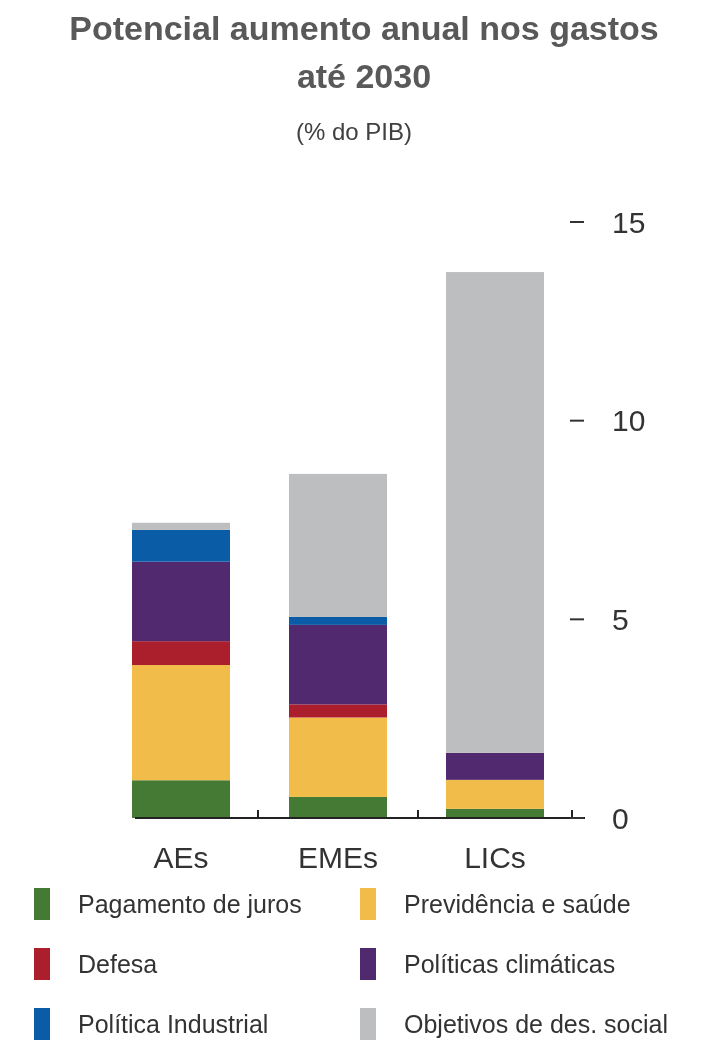 Image resolution: width=728 pixels, height=1042 pixels. I want to click on chart-title: Potencial aumento anual nos gastos até 2030, so click(364, 52).